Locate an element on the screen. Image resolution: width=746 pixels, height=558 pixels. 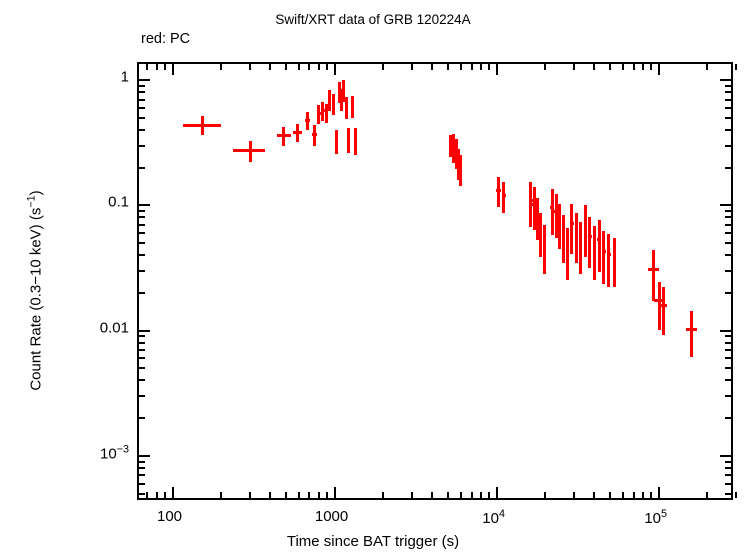
x-tick-label: 10⁵ is located at coordinates (656, 517).